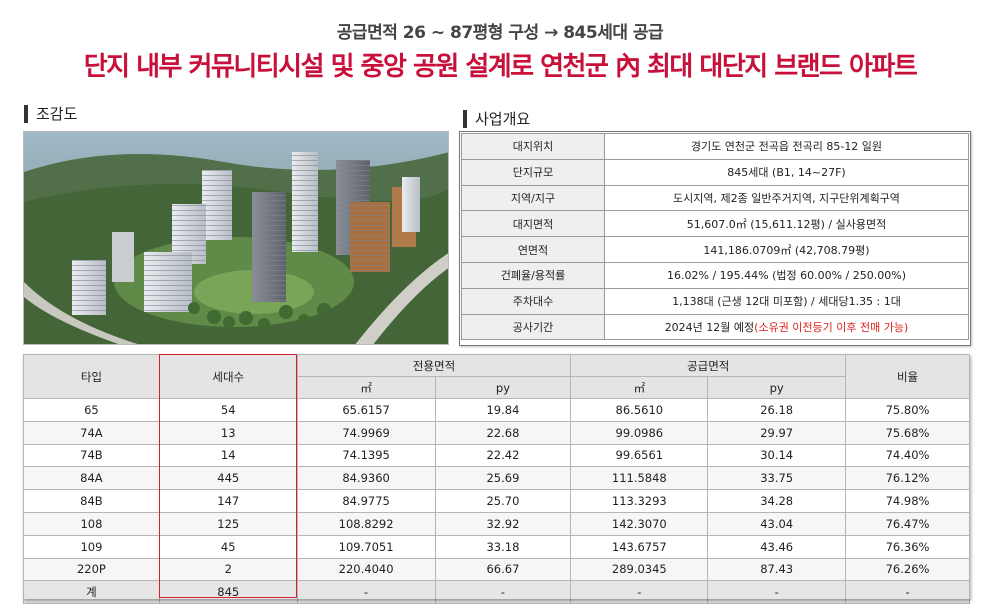 Image resolution: width=1000 pixels, height=615 pixels. I want to click on unit-households-cell: 2, so click(228, 569).